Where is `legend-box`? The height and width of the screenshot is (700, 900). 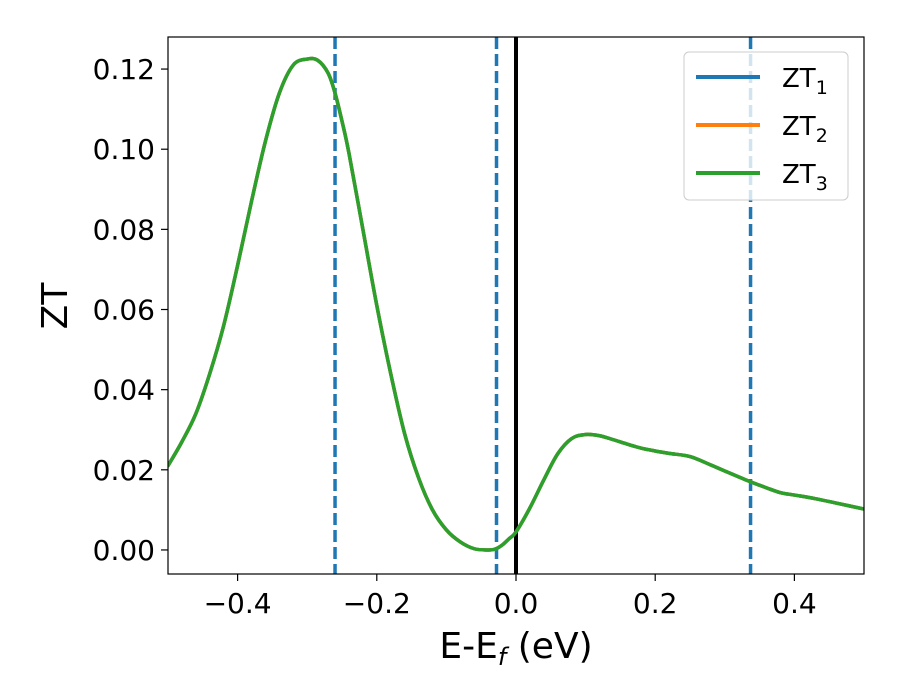 legend-box is located at coordinates (766, 126).